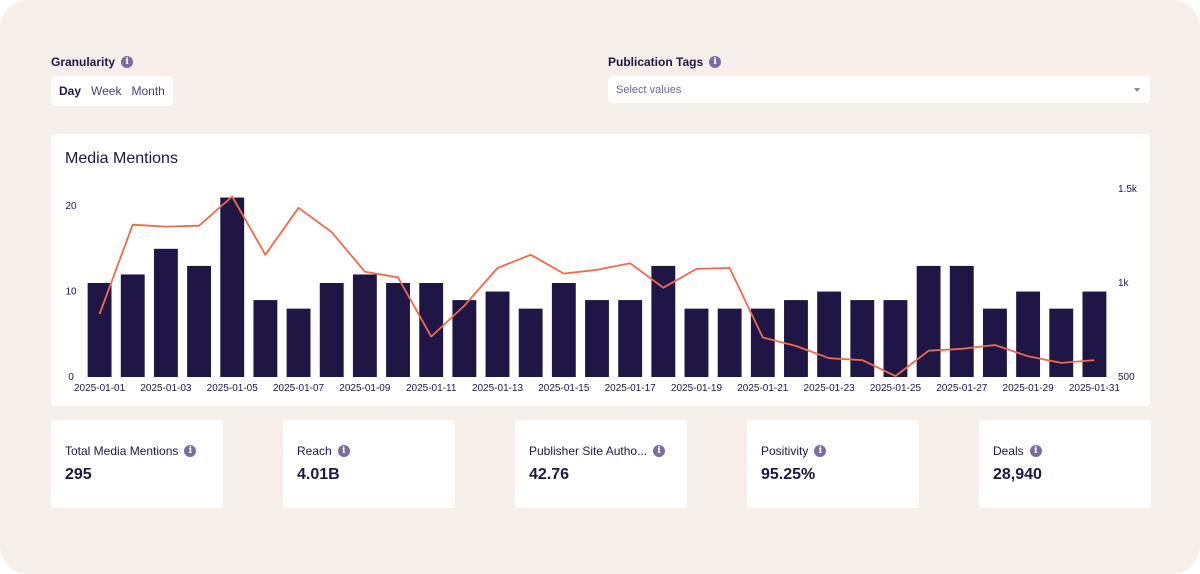  Describe the element at coordinates (830, 388) in the screenshot. I see `x-tick-label: 2025-01-23` at that location.